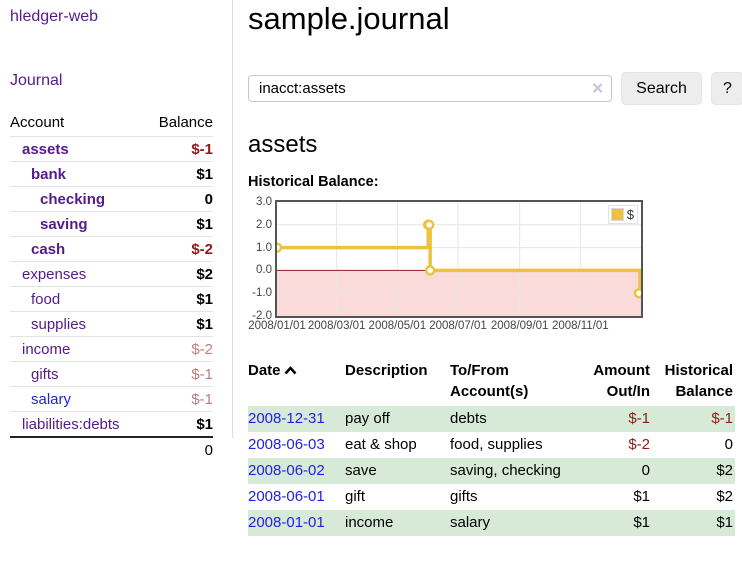 Image resolution: width=742 pixels, height=582 pixels. What do you see at coordinates (71, 424) in the screenshot?
I see `account-link-liabilities-debts: liabilities:debts` at bounding box center [71, 424].